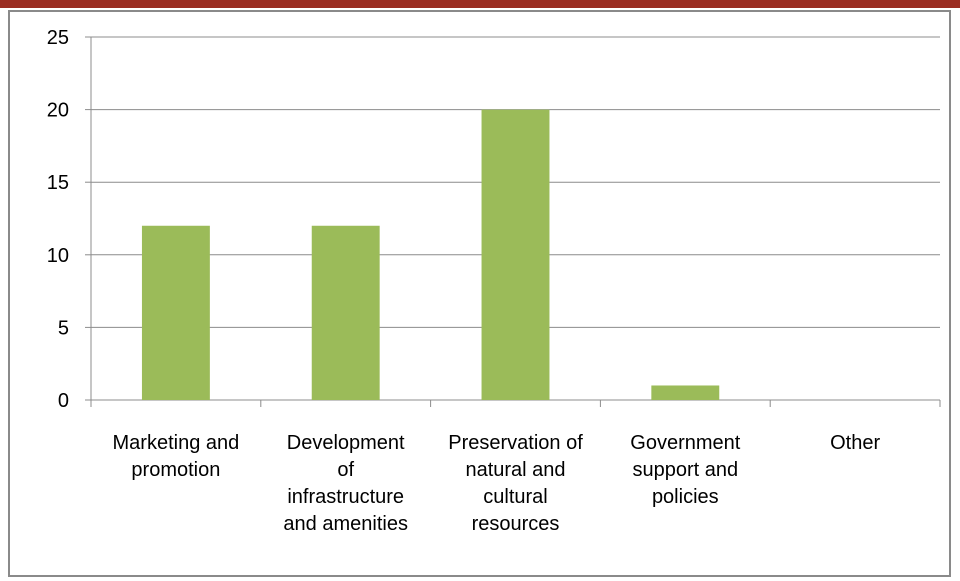  I want to click on y-tick-label: 5, so click(63, 328).